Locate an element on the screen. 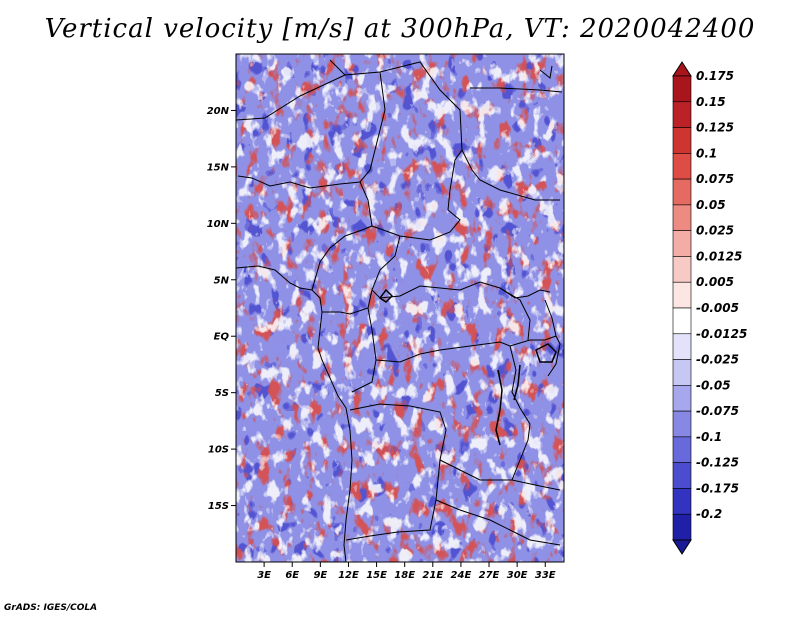 The height and width of the screenshot is (618, 800). colorbar-label: 0.025 is located at coordinates (715, 231).